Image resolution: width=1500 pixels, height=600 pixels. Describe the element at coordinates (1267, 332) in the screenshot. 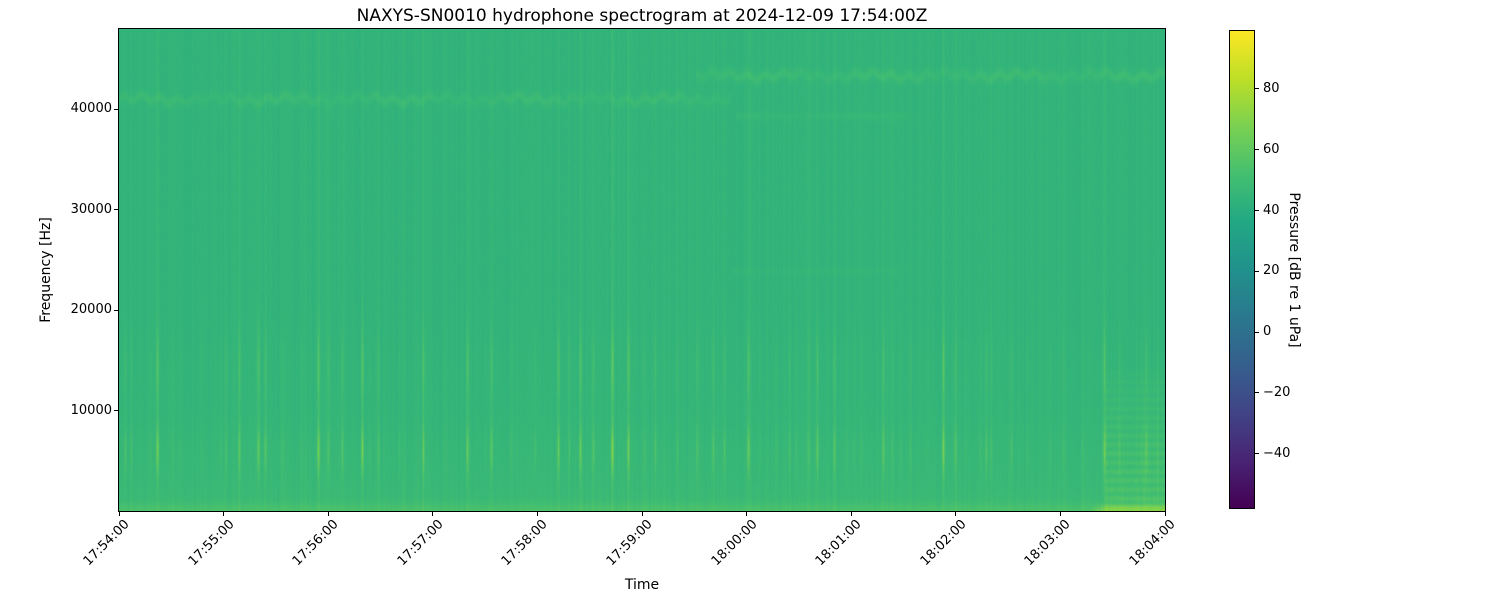

I see `colorbar-tick-label: 0` at that location.